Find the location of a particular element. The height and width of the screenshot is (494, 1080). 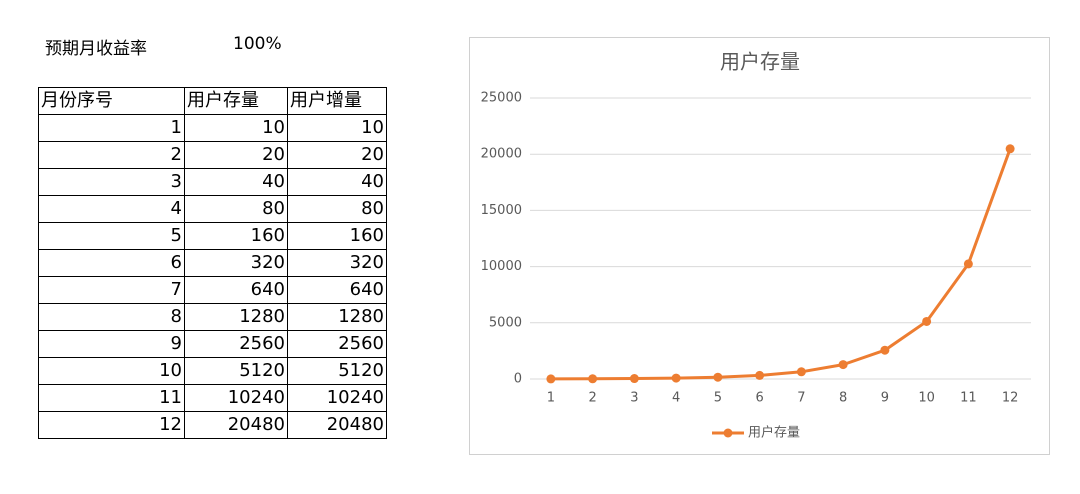

table-cell: 40 is located at coordinates (337, 182).